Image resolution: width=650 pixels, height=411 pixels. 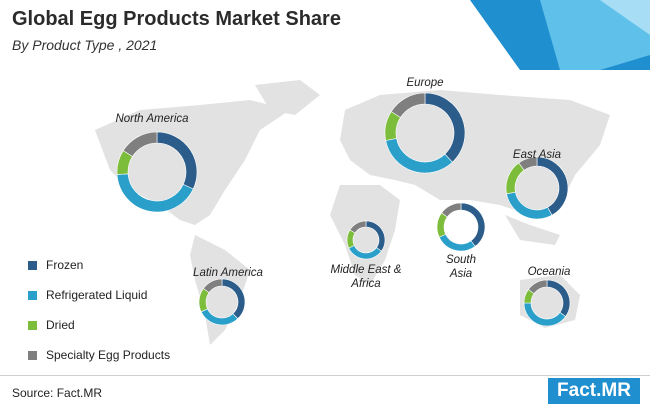 What do you see at coordinates (549, 272) in the screenshot?
I see `region-label: Oceania` at bounding box center [549, 272].